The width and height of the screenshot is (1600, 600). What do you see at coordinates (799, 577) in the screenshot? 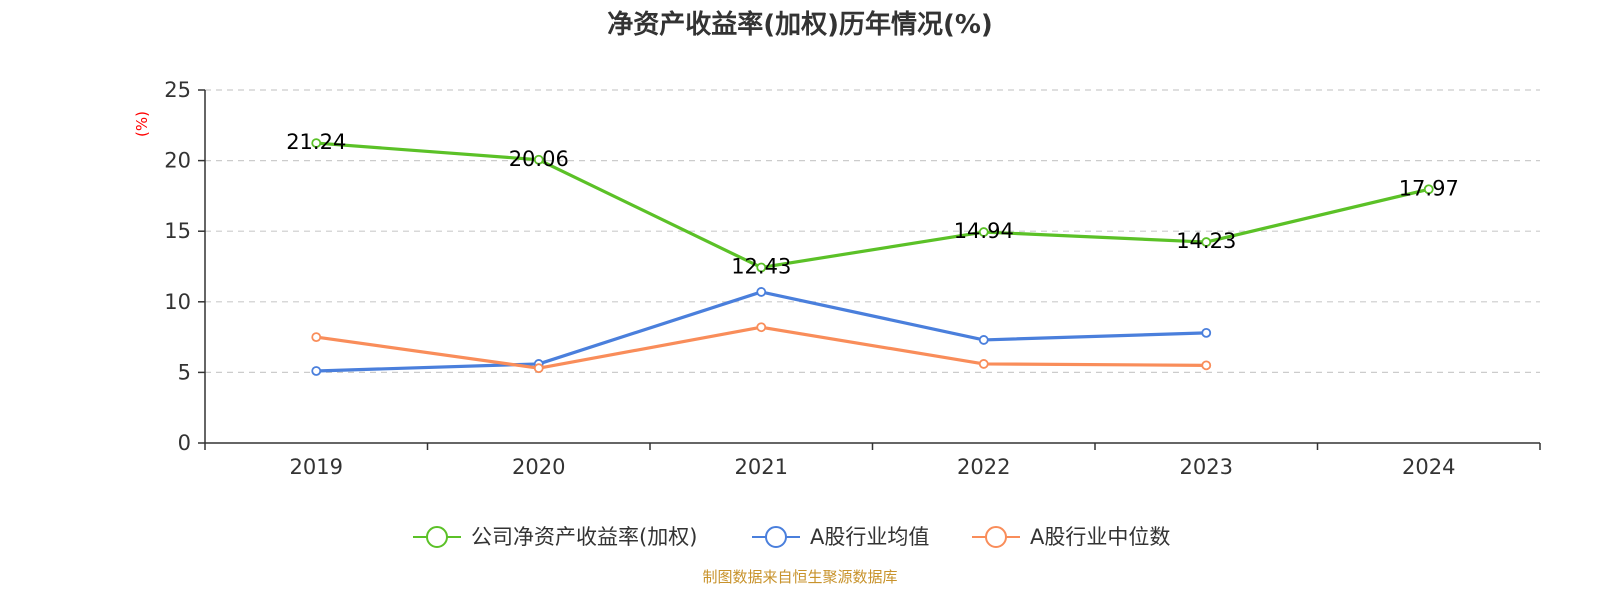
I see `source-note: 制图数据来自恒生聚源数据库` at bounding box center [799, 577].